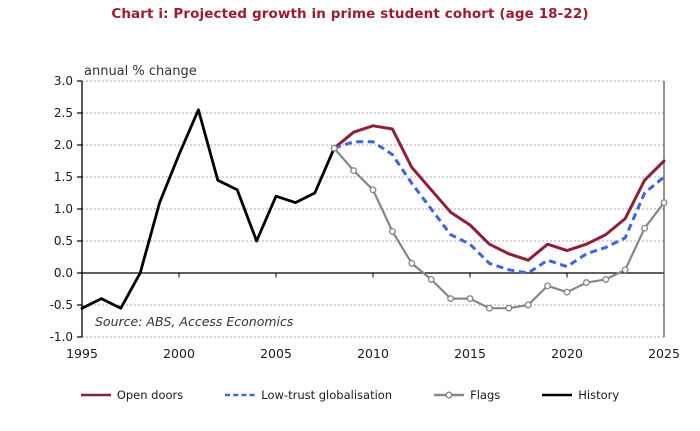 The width and height of the screenshot is (700, 431). Describe the element at coordinates (664, 353) in the screenshot. I see `x-tick-label: 2025` at that location.